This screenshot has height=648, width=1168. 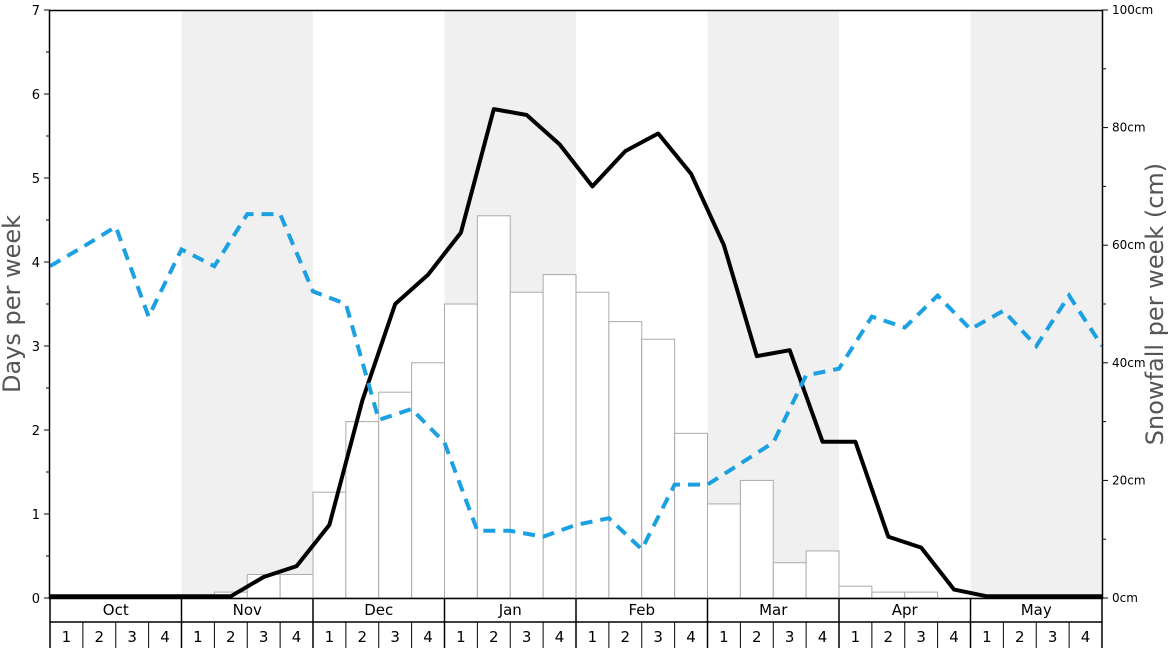 What do you see at coordinates (13, 304) in the screenshot?
I see `left-axis-label: Days per week` at bounding box center [13, 304].